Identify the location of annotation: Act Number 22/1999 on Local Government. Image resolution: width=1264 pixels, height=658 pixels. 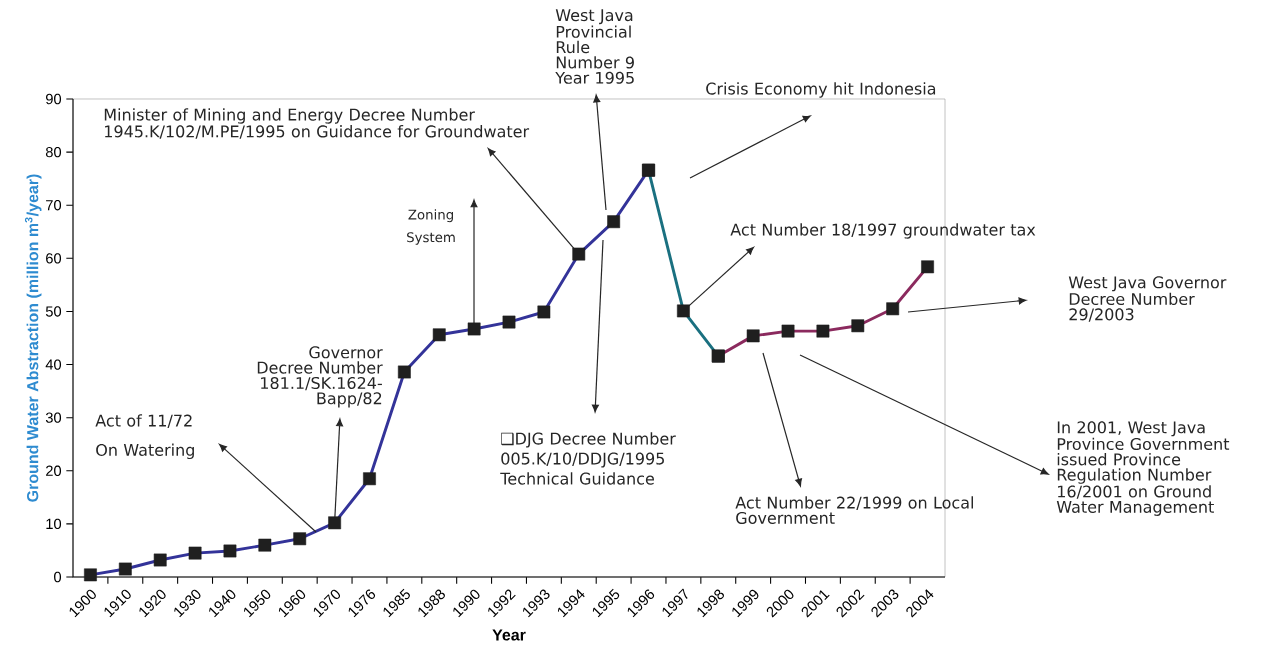
(854, 510).